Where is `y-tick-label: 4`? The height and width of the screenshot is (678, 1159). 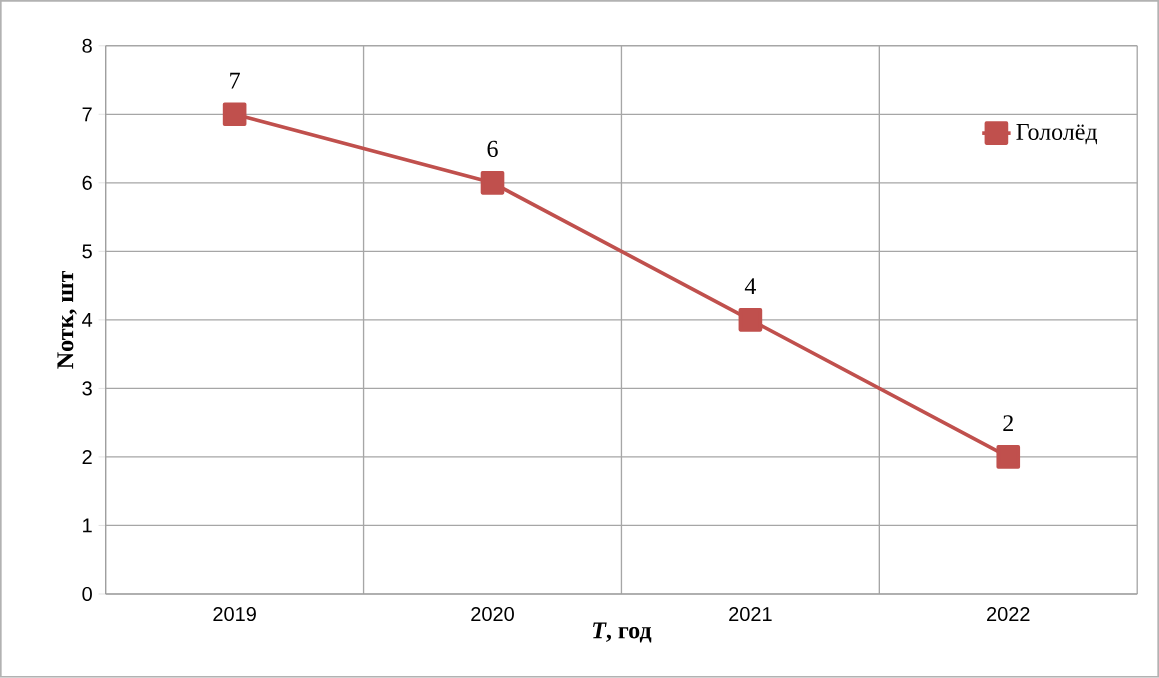
y-tick-label: 4 is located at coordinates (87, 320).